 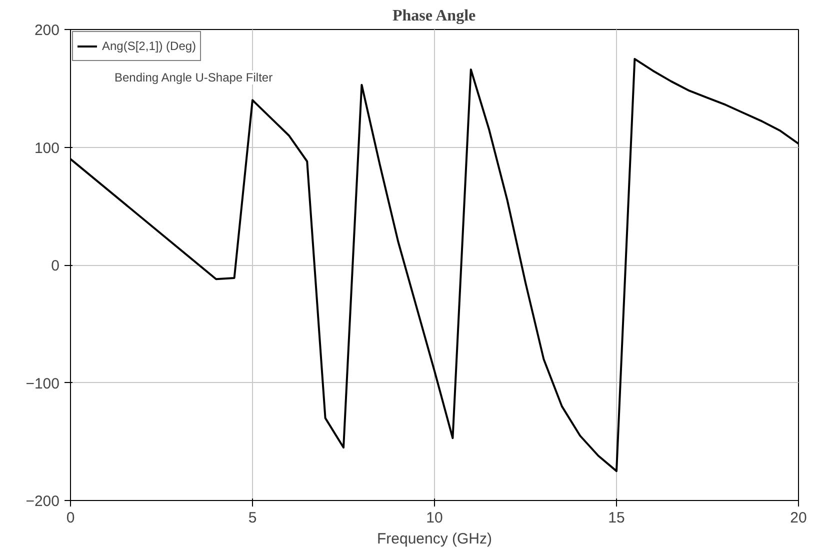 I want to click on x-tick-label: 10, so click(x=434, y=518).